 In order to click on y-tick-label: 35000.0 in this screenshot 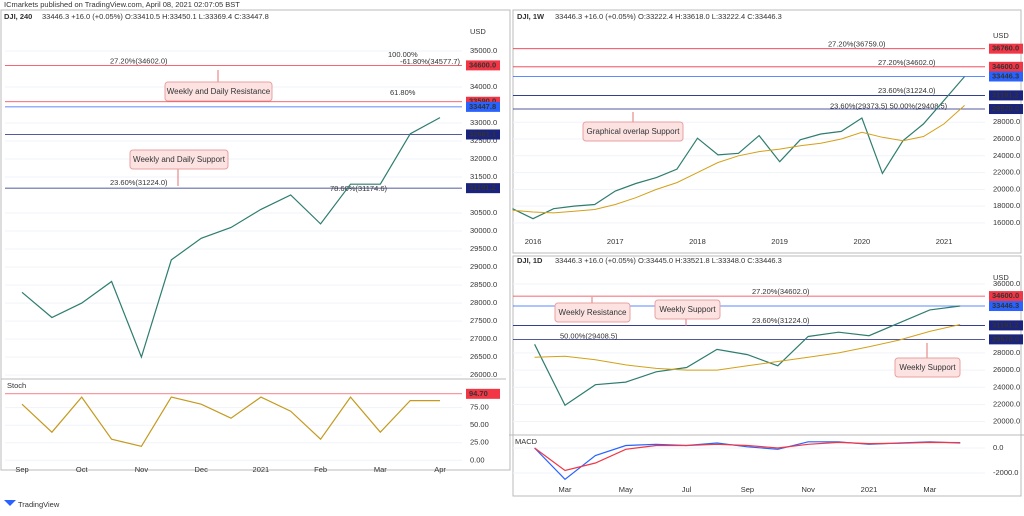, I will do `click(483, 50)`.